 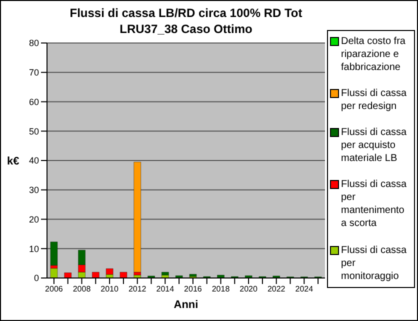 I want to click on y-tick-label: 60, so click(x=33, y=101).